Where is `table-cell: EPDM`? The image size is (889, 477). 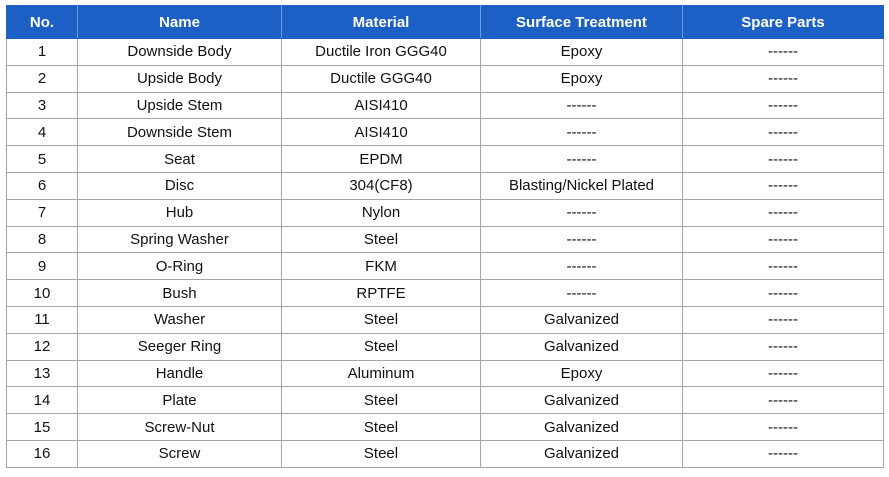
table-cell: EPDM is located at coordinates (381, 159).